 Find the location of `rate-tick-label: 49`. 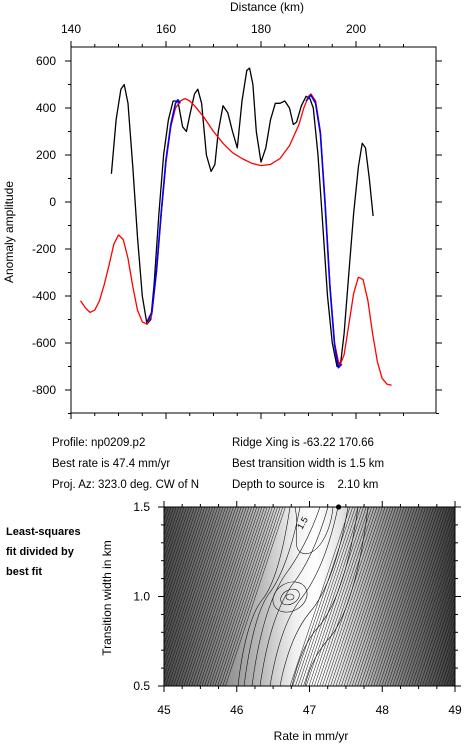

rate-tick-label: 49 is located at coordinates (455, 710).